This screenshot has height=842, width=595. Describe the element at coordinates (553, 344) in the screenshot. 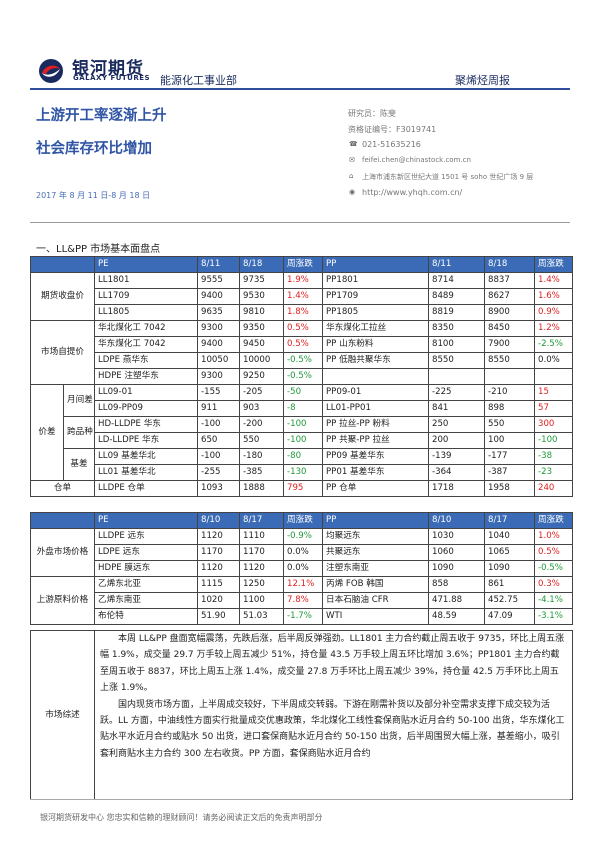

I see `cell: -2.5%` at that location.